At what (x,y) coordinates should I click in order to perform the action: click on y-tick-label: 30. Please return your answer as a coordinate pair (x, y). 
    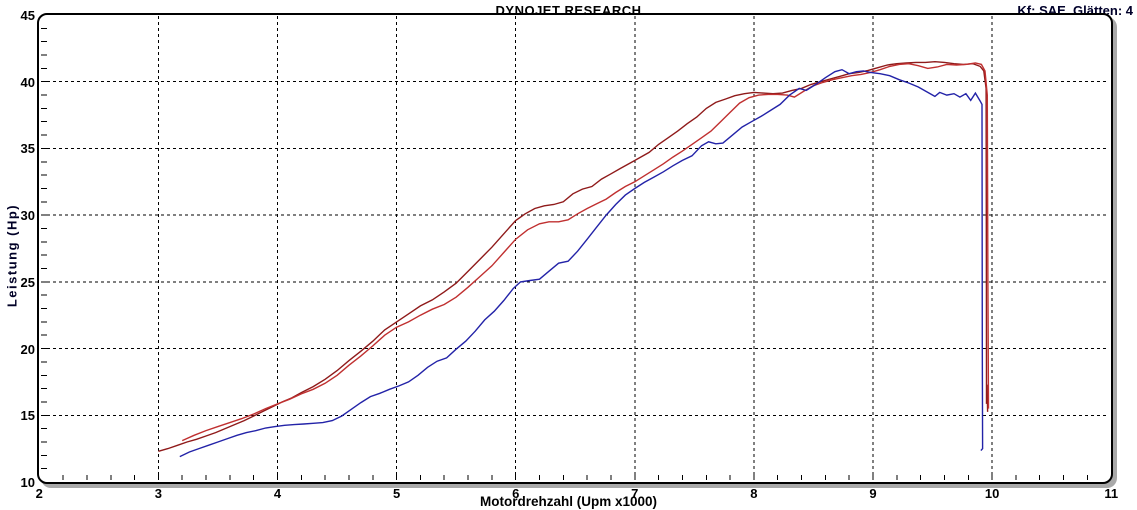
    Looking at the image, I should click on (27, 216).